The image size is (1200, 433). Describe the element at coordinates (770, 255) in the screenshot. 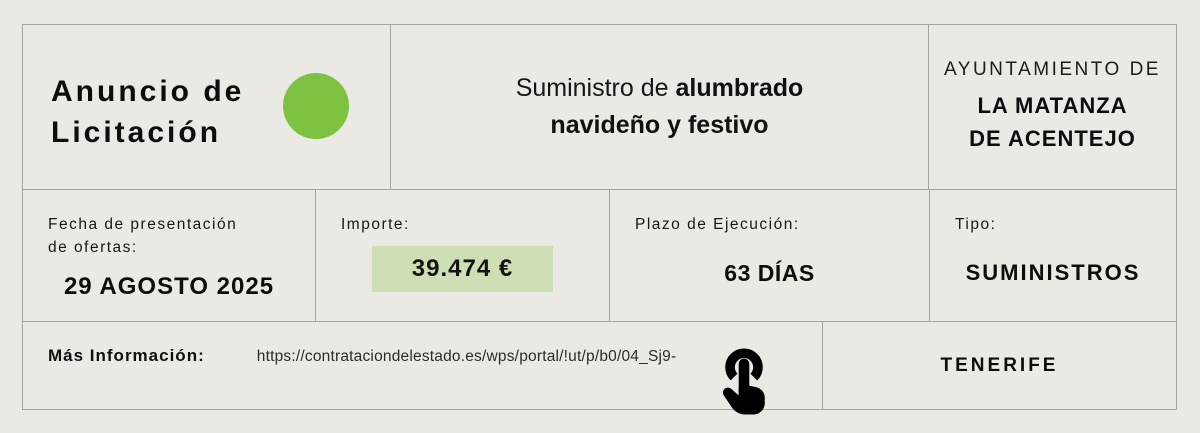

I see `execution-period-cell: Plazo de Ejecución: 63 DÍAS` at that location.